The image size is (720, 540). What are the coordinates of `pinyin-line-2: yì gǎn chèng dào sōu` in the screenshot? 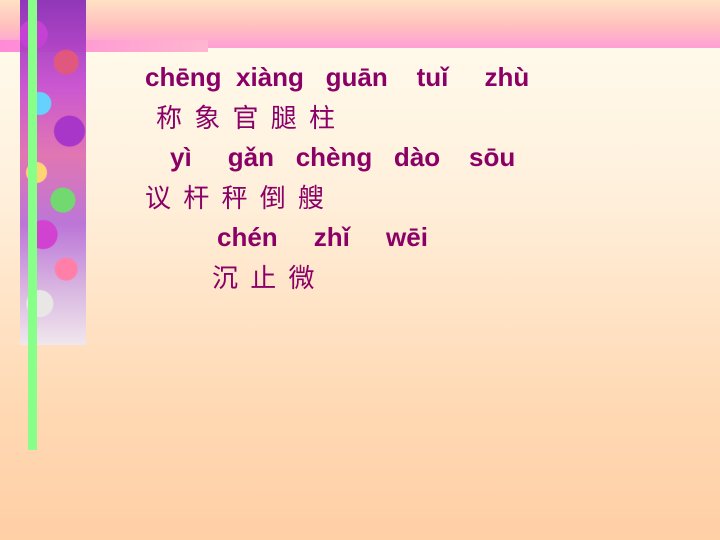 It's located at (343, 157).